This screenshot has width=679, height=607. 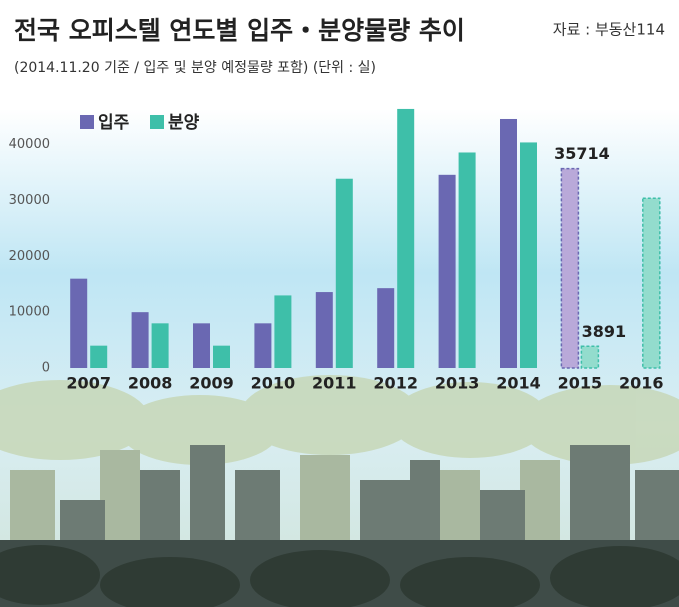 I want to click on x-tick-label: 2007, so click(x=88, y=383).